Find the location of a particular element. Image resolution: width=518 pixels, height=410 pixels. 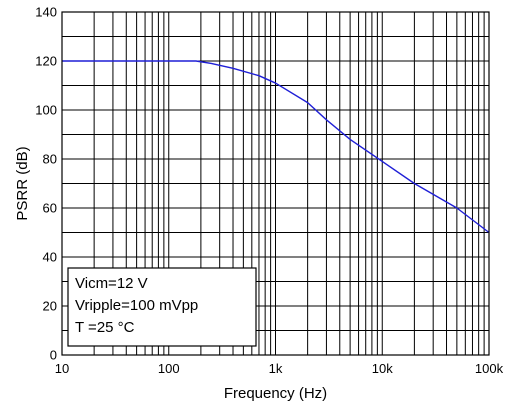

condition-line-temperature: T =25 °C is located at coordinates (105, 327).